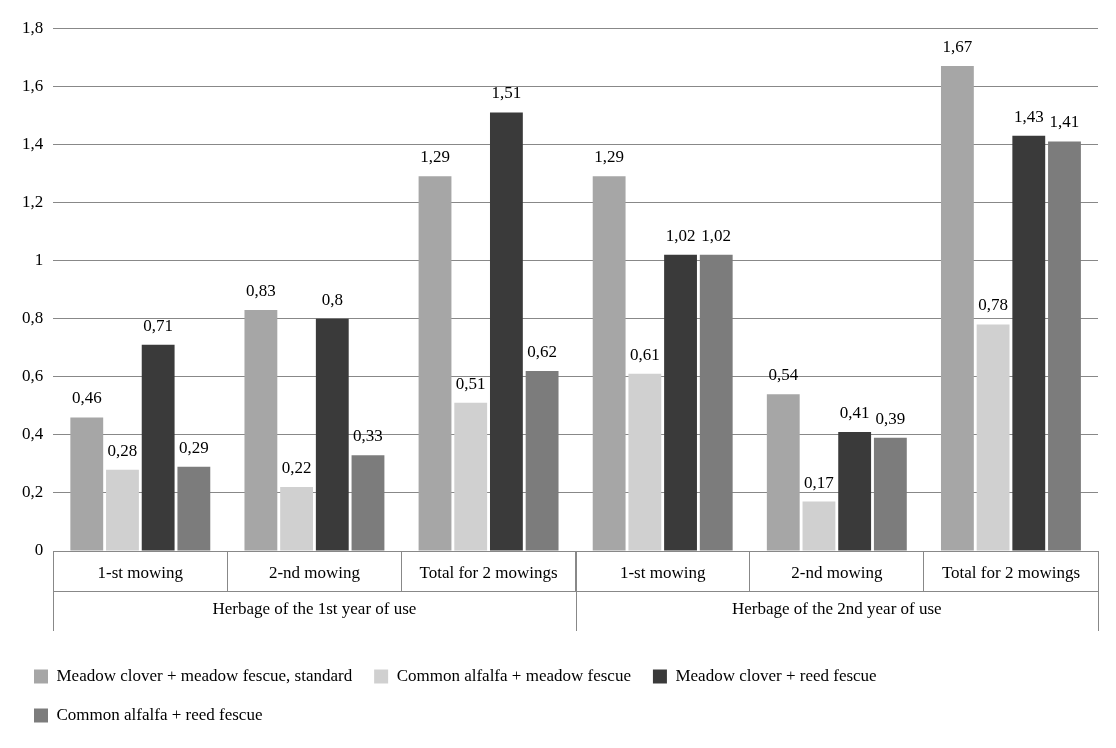  What do you see at coordinates (296, 468) in the screenshot?
I see `data-label: 0,22` at bounding box center [296, 468].